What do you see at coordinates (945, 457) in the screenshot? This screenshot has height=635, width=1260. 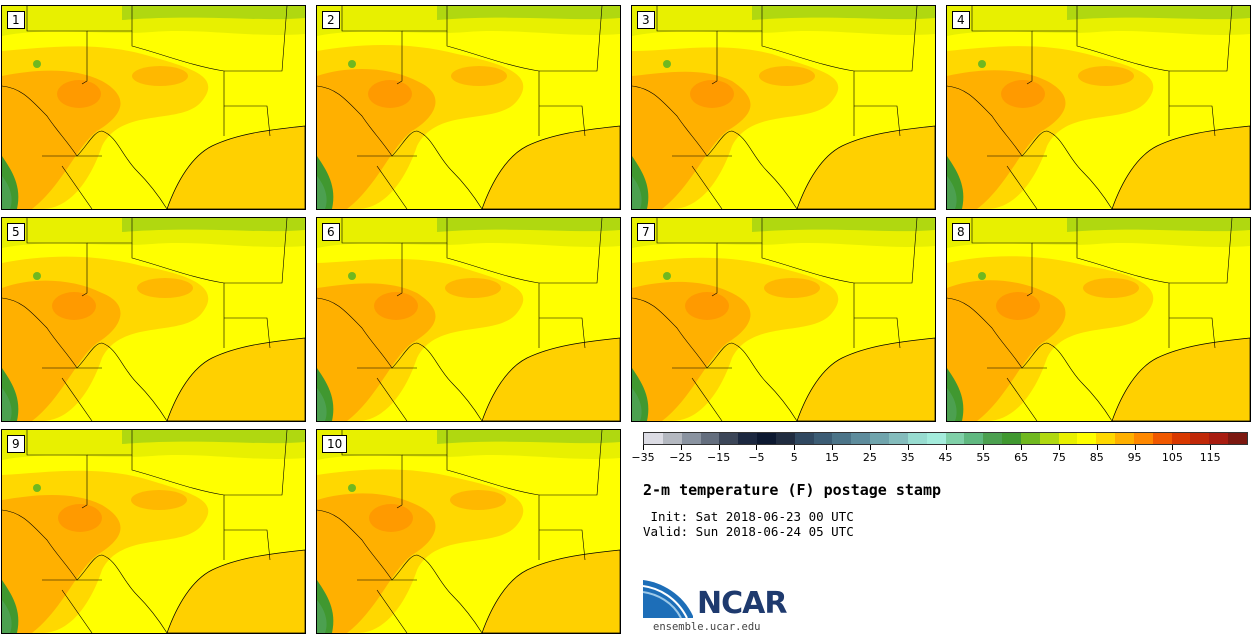 I see `colorbar-tick-label: 45` at bounding box center [945, 457].